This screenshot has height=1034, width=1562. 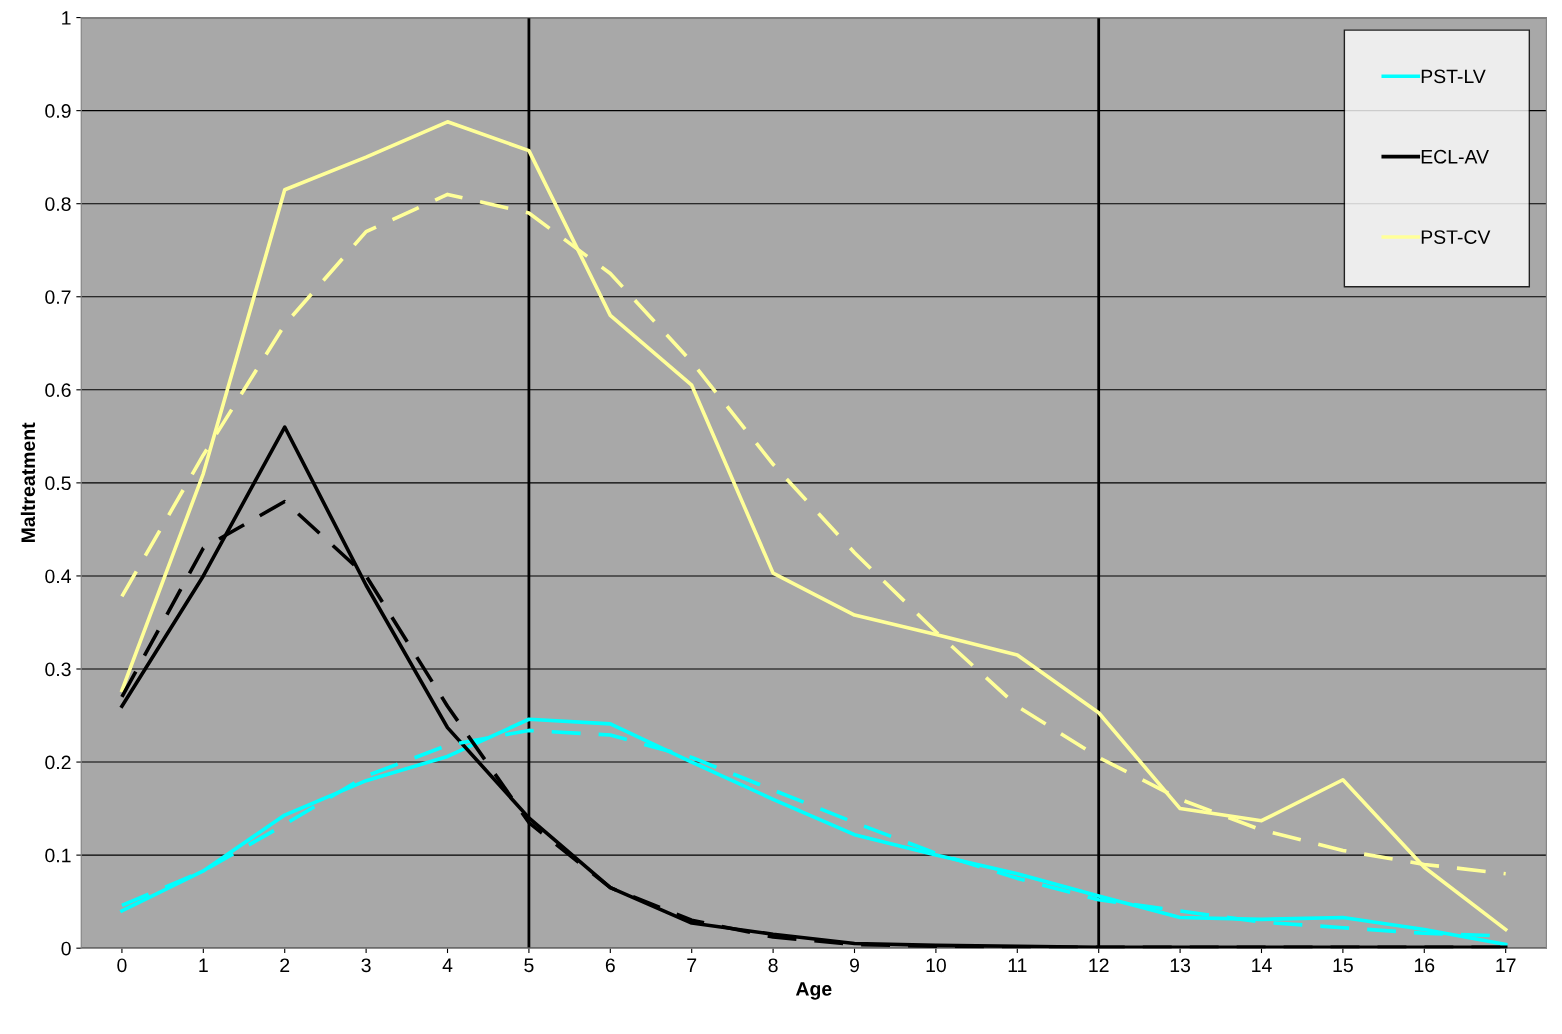 What do you see at coordinates (1343, 965) in the screenshot?
I see `x-tick-label: 15` at bounding box center [1343, 965].